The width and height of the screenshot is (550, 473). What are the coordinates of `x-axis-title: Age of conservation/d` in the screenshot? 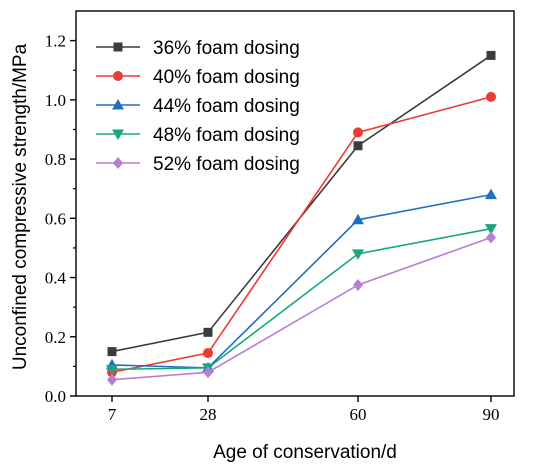 It's located at (305, 452).